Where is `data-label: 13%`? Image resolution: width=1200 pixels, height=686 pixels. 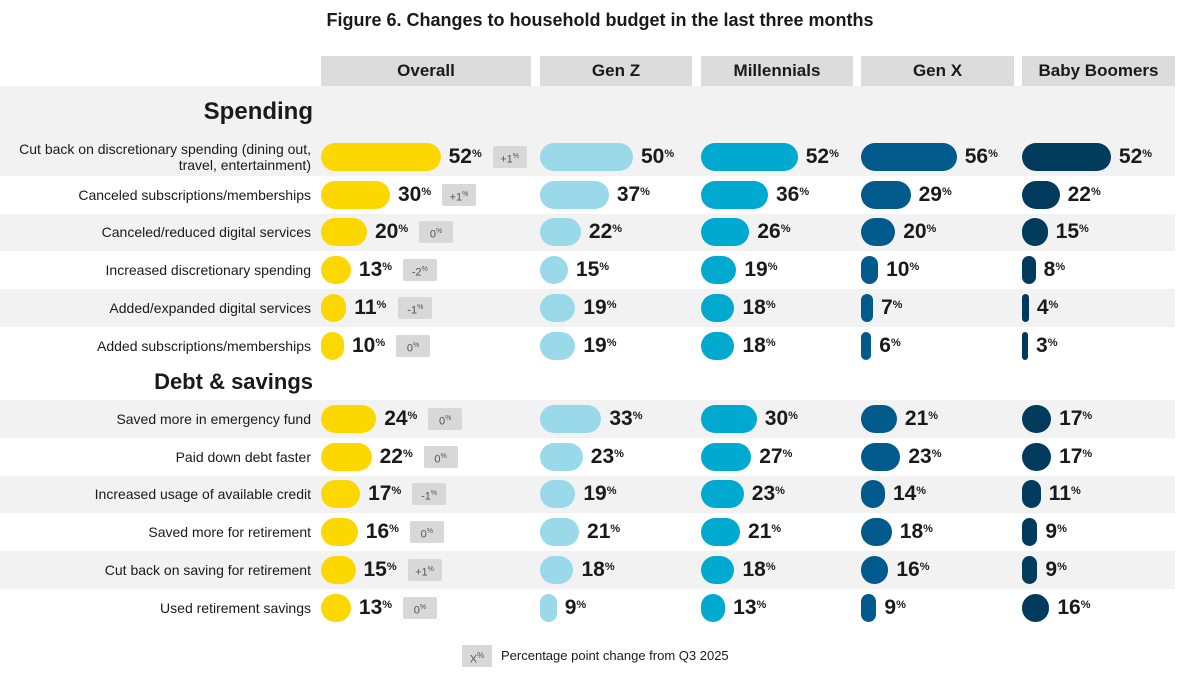
data-label: 13% is located at coordinates (375, 607).